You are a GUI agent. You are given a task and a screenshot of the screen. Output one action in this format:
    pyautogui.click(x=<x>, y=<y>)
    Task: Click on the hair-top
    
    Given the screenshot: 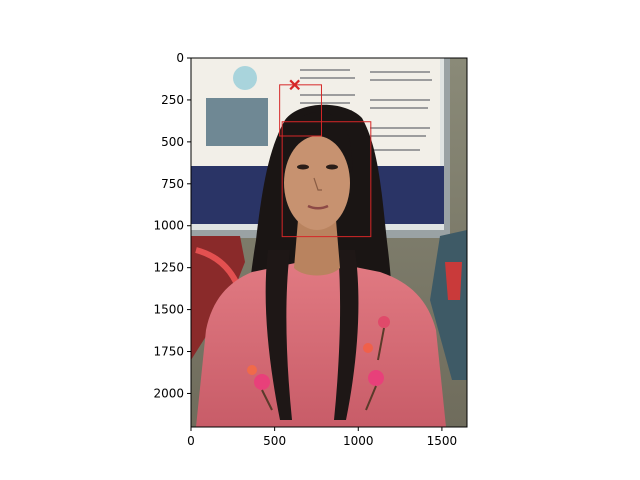 What is the action you would take?
    pyautogui.click(x=317, y=142)
    